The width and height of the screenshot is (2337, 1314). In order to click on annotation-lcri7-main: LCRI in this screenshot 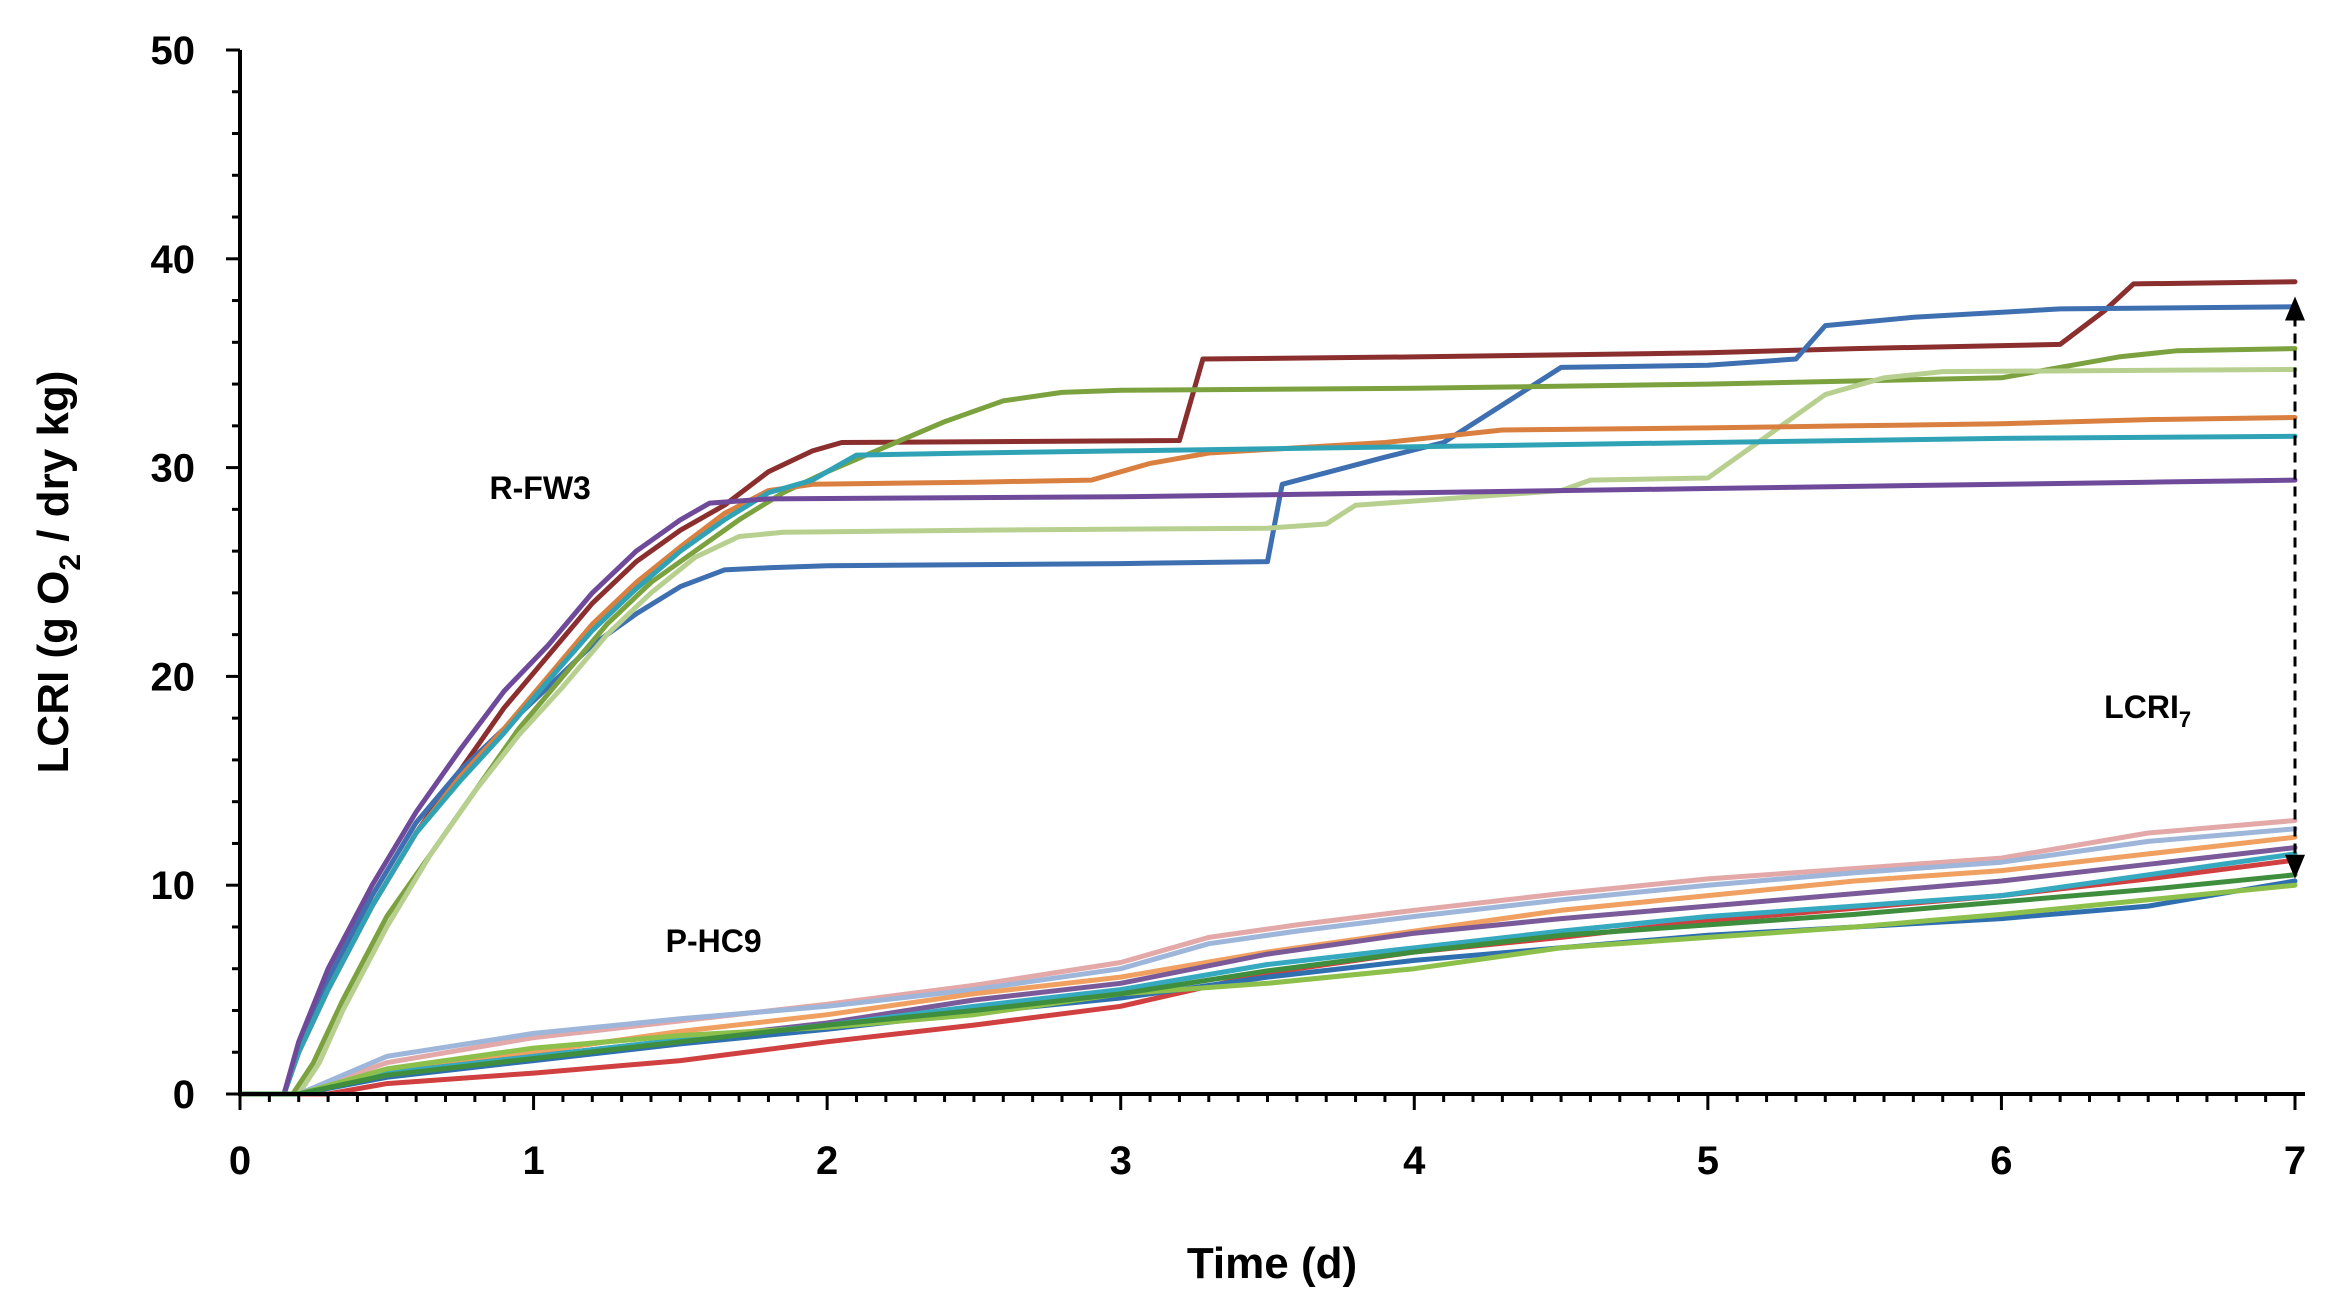, I will do `click(2141, 707)`.